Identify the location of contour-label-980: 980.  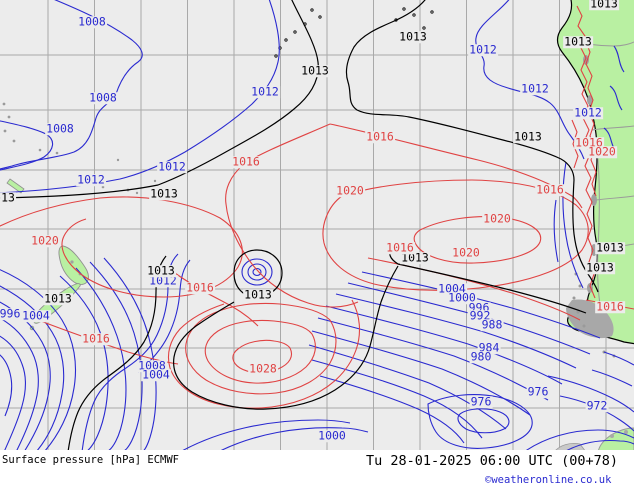
(481, 356).